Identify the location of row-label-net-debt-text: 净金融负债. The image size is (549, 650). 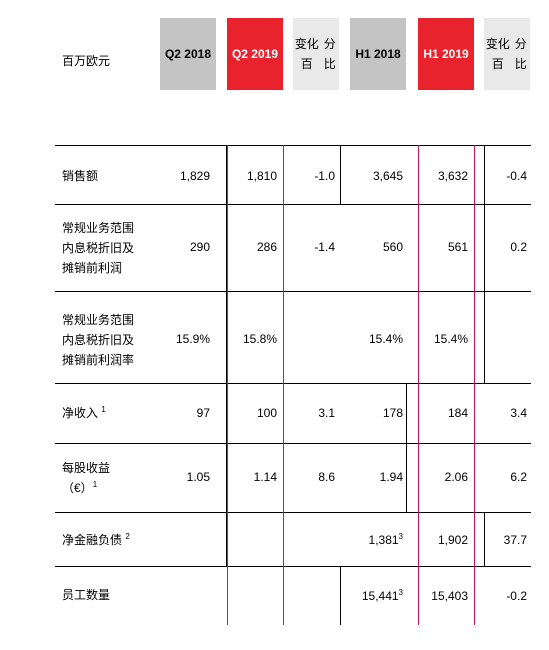
(92, 540).